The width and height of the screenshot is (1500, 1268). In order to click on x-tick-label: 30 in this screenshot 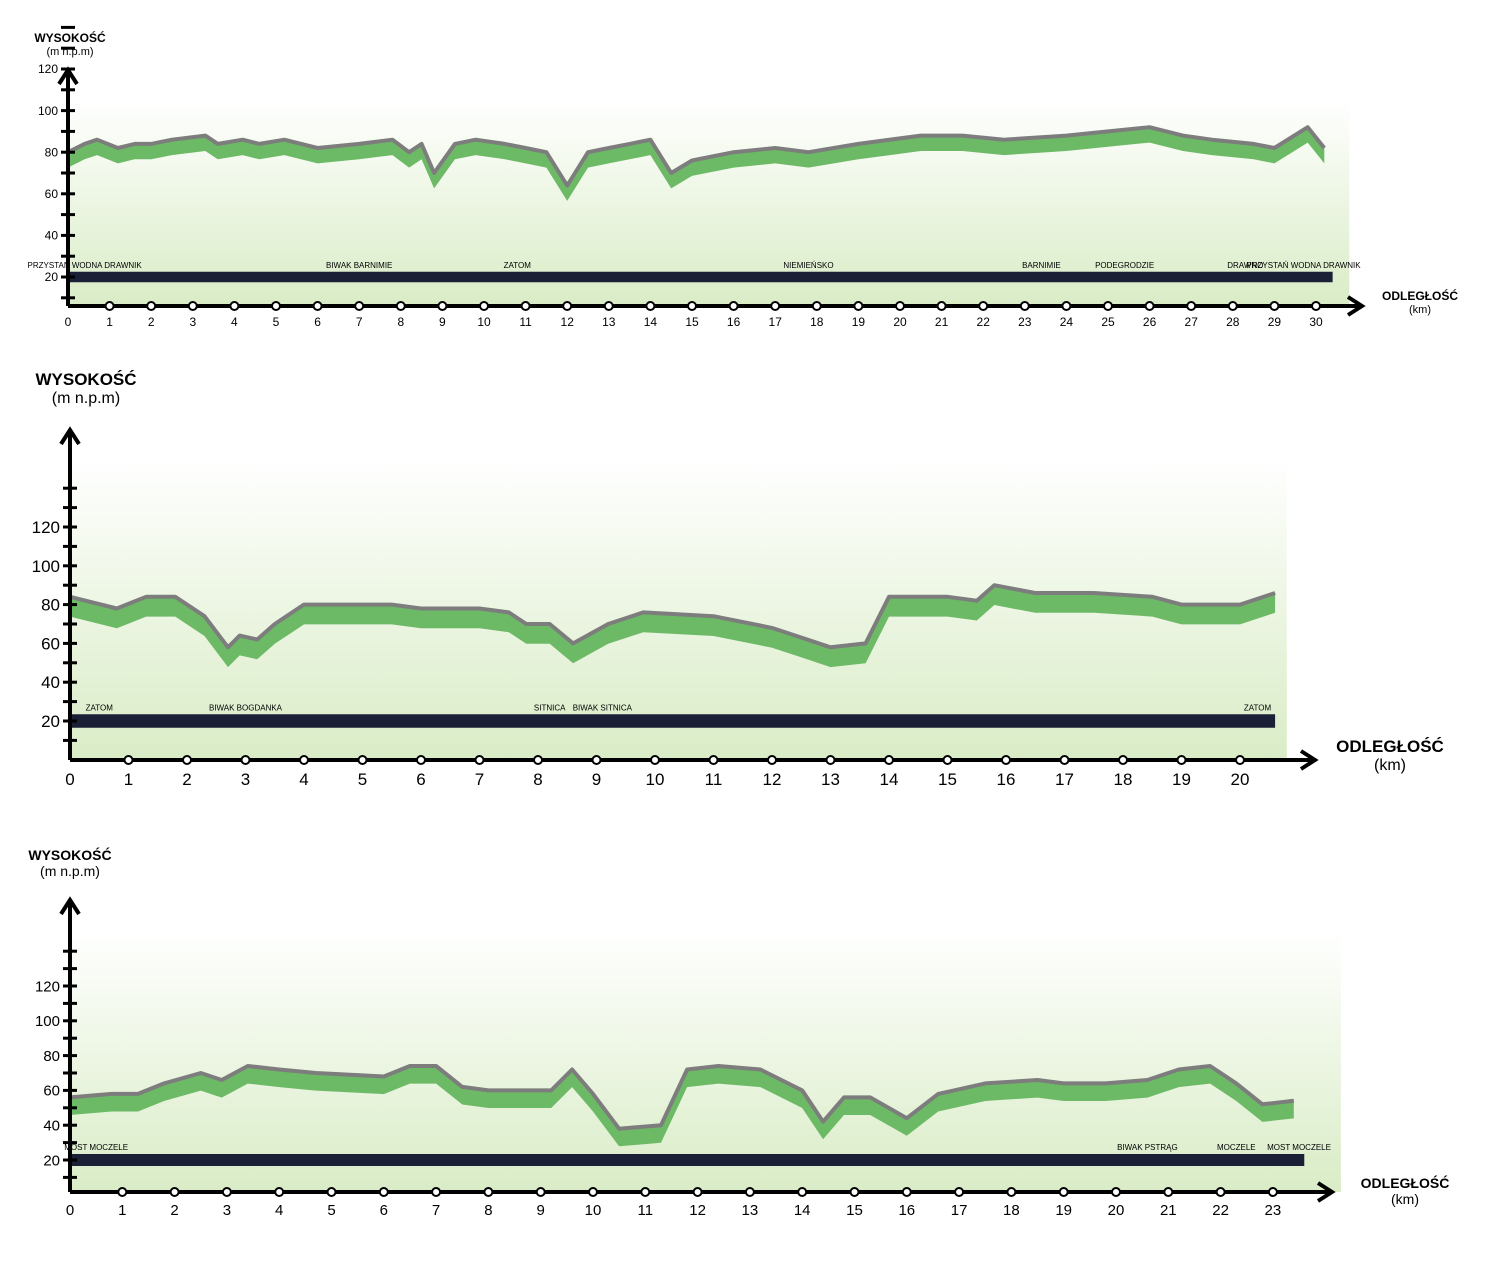, I will do `click(1316, 322)`.